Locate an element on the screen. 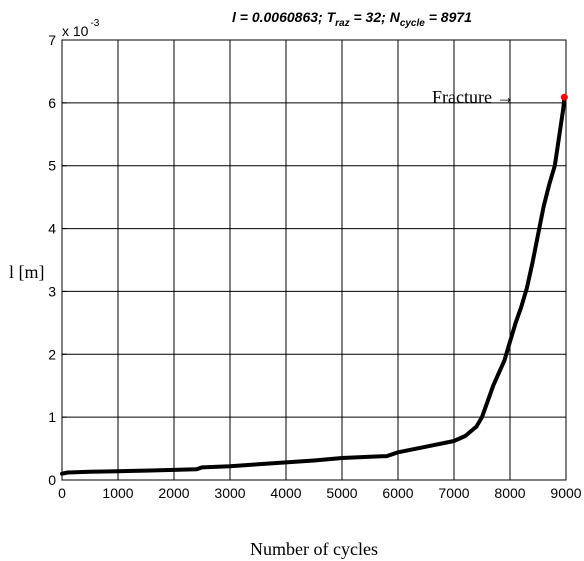 The height and width of the screenshot is (561, 584). x-tick-label: 4000 is located at coordinates (285, 493).